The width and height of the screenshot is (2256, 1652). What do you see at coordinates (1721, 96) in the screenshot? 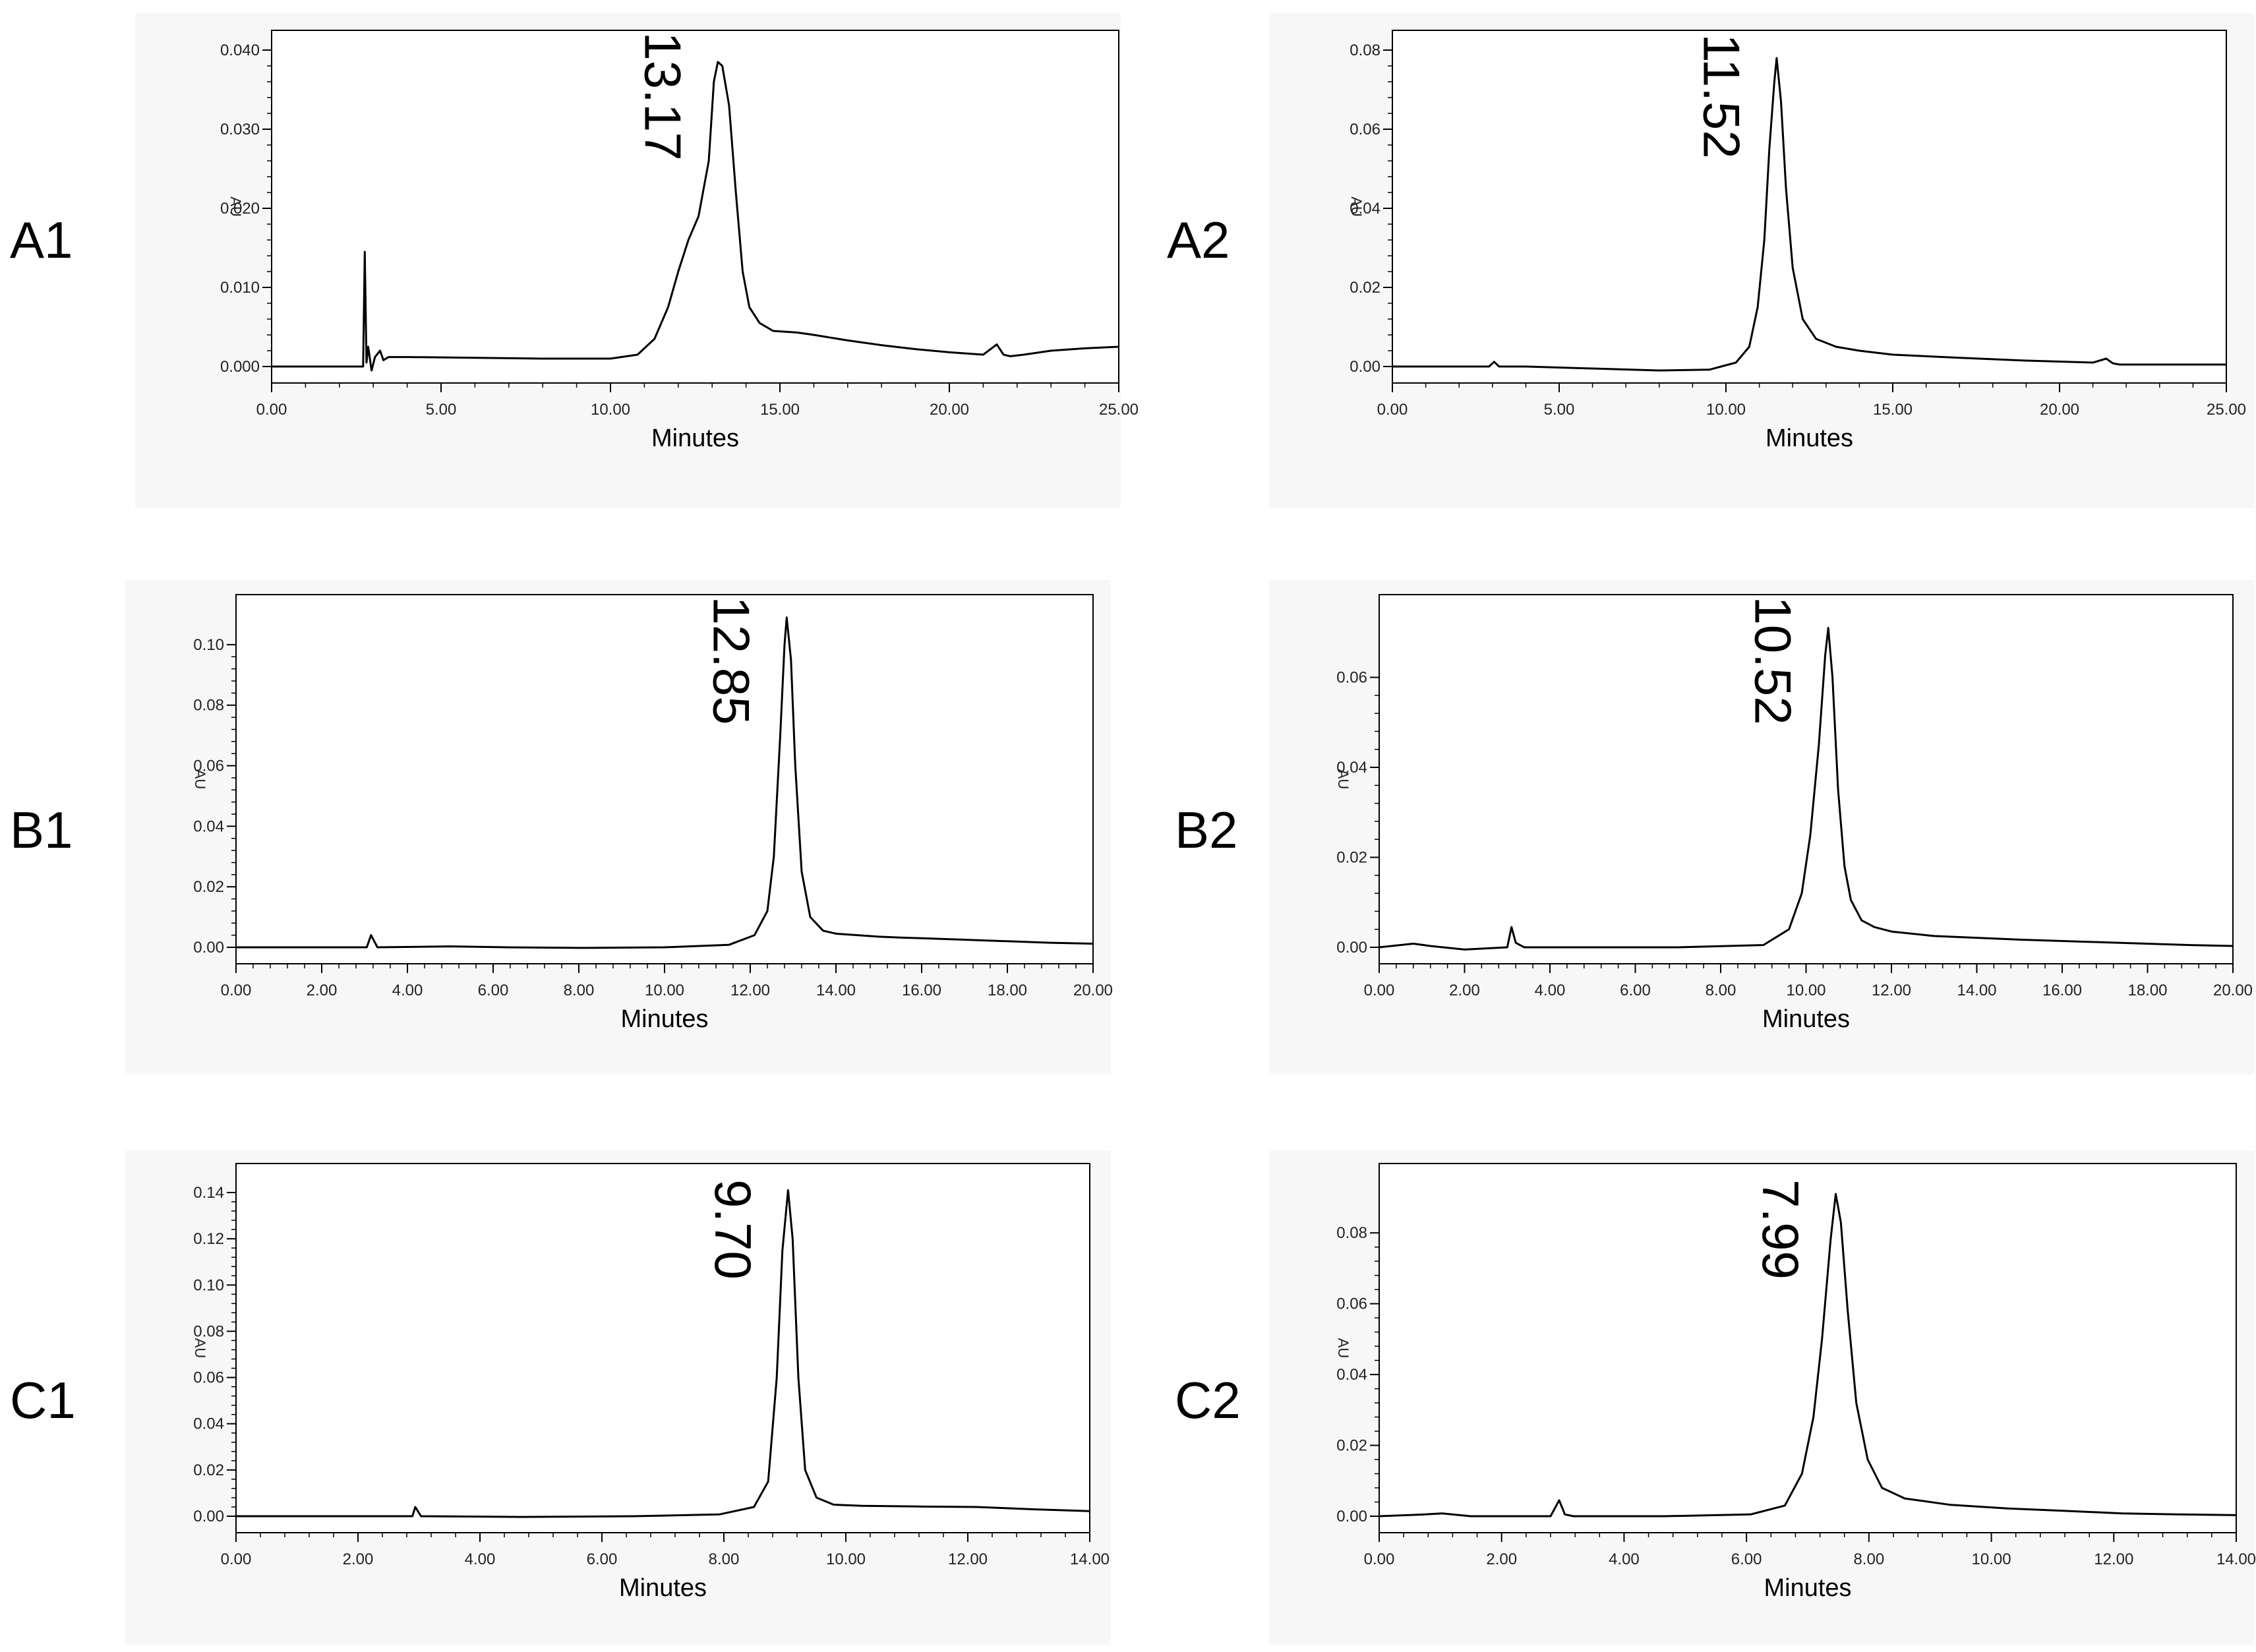
I see `peak-retention-time-label: 11.52` at bounding box center [1721, 96].